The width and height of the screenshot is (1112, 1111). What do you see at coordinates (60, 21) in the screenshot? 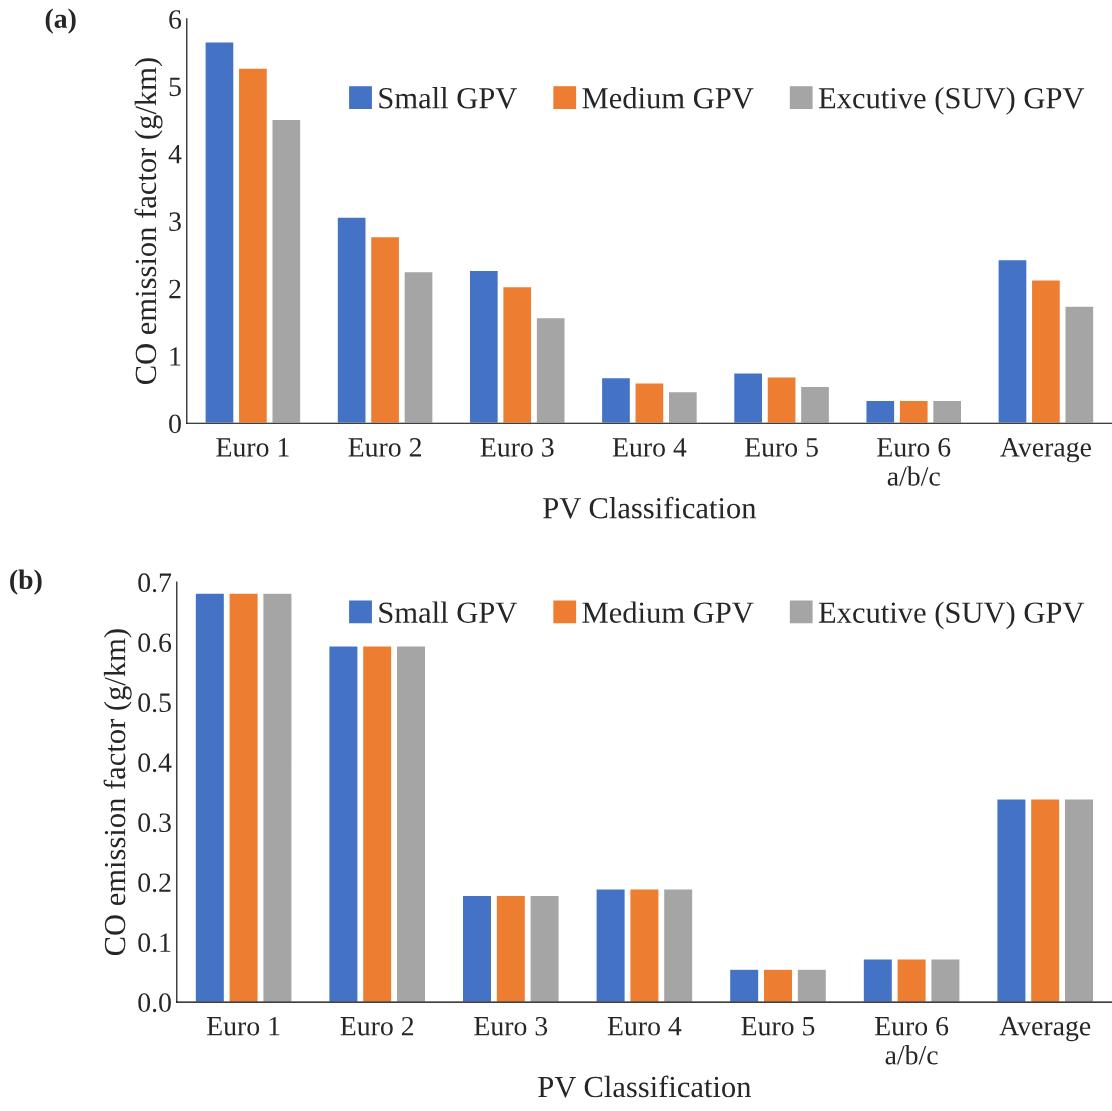
I see `text: (a)` at bounding box center [60, 21].